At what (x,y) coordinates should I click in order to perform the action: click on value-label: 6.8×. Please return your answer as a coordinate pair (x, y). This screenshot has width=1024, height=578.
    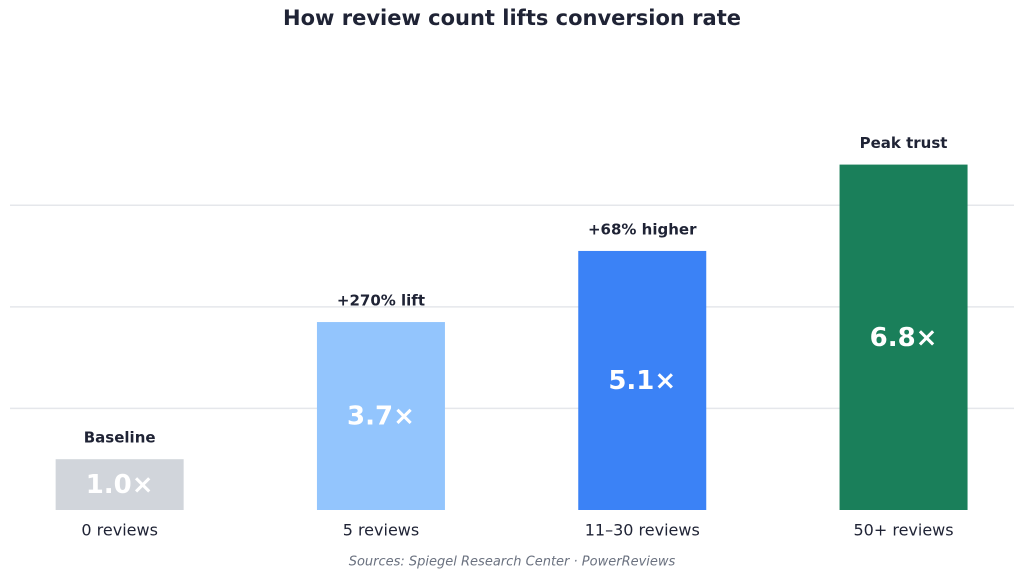
    Looking at the image, I should click on (904, 338).